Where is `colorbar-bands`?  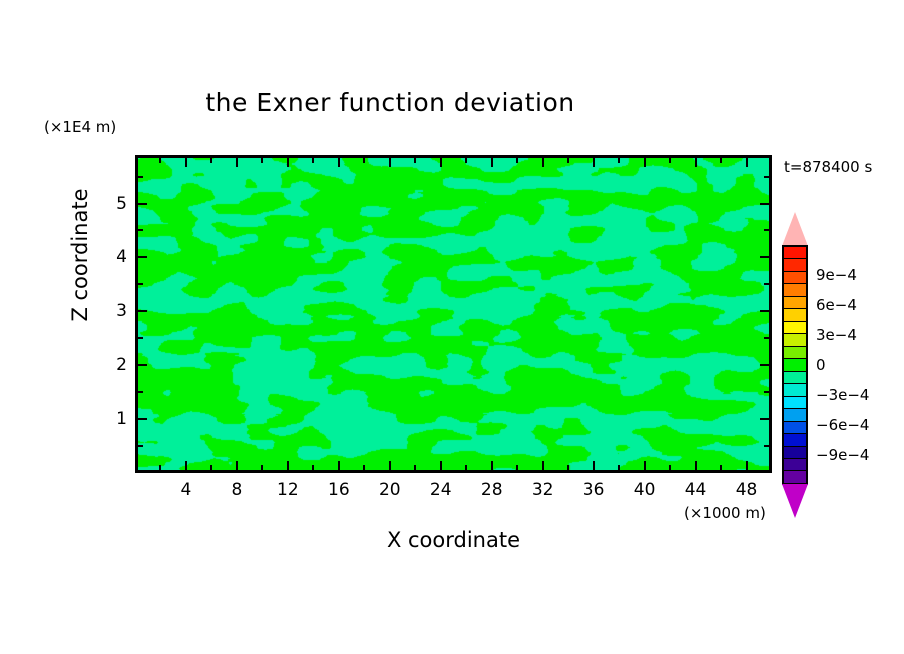
colorbar-bands is located at coordinates (795, 365).